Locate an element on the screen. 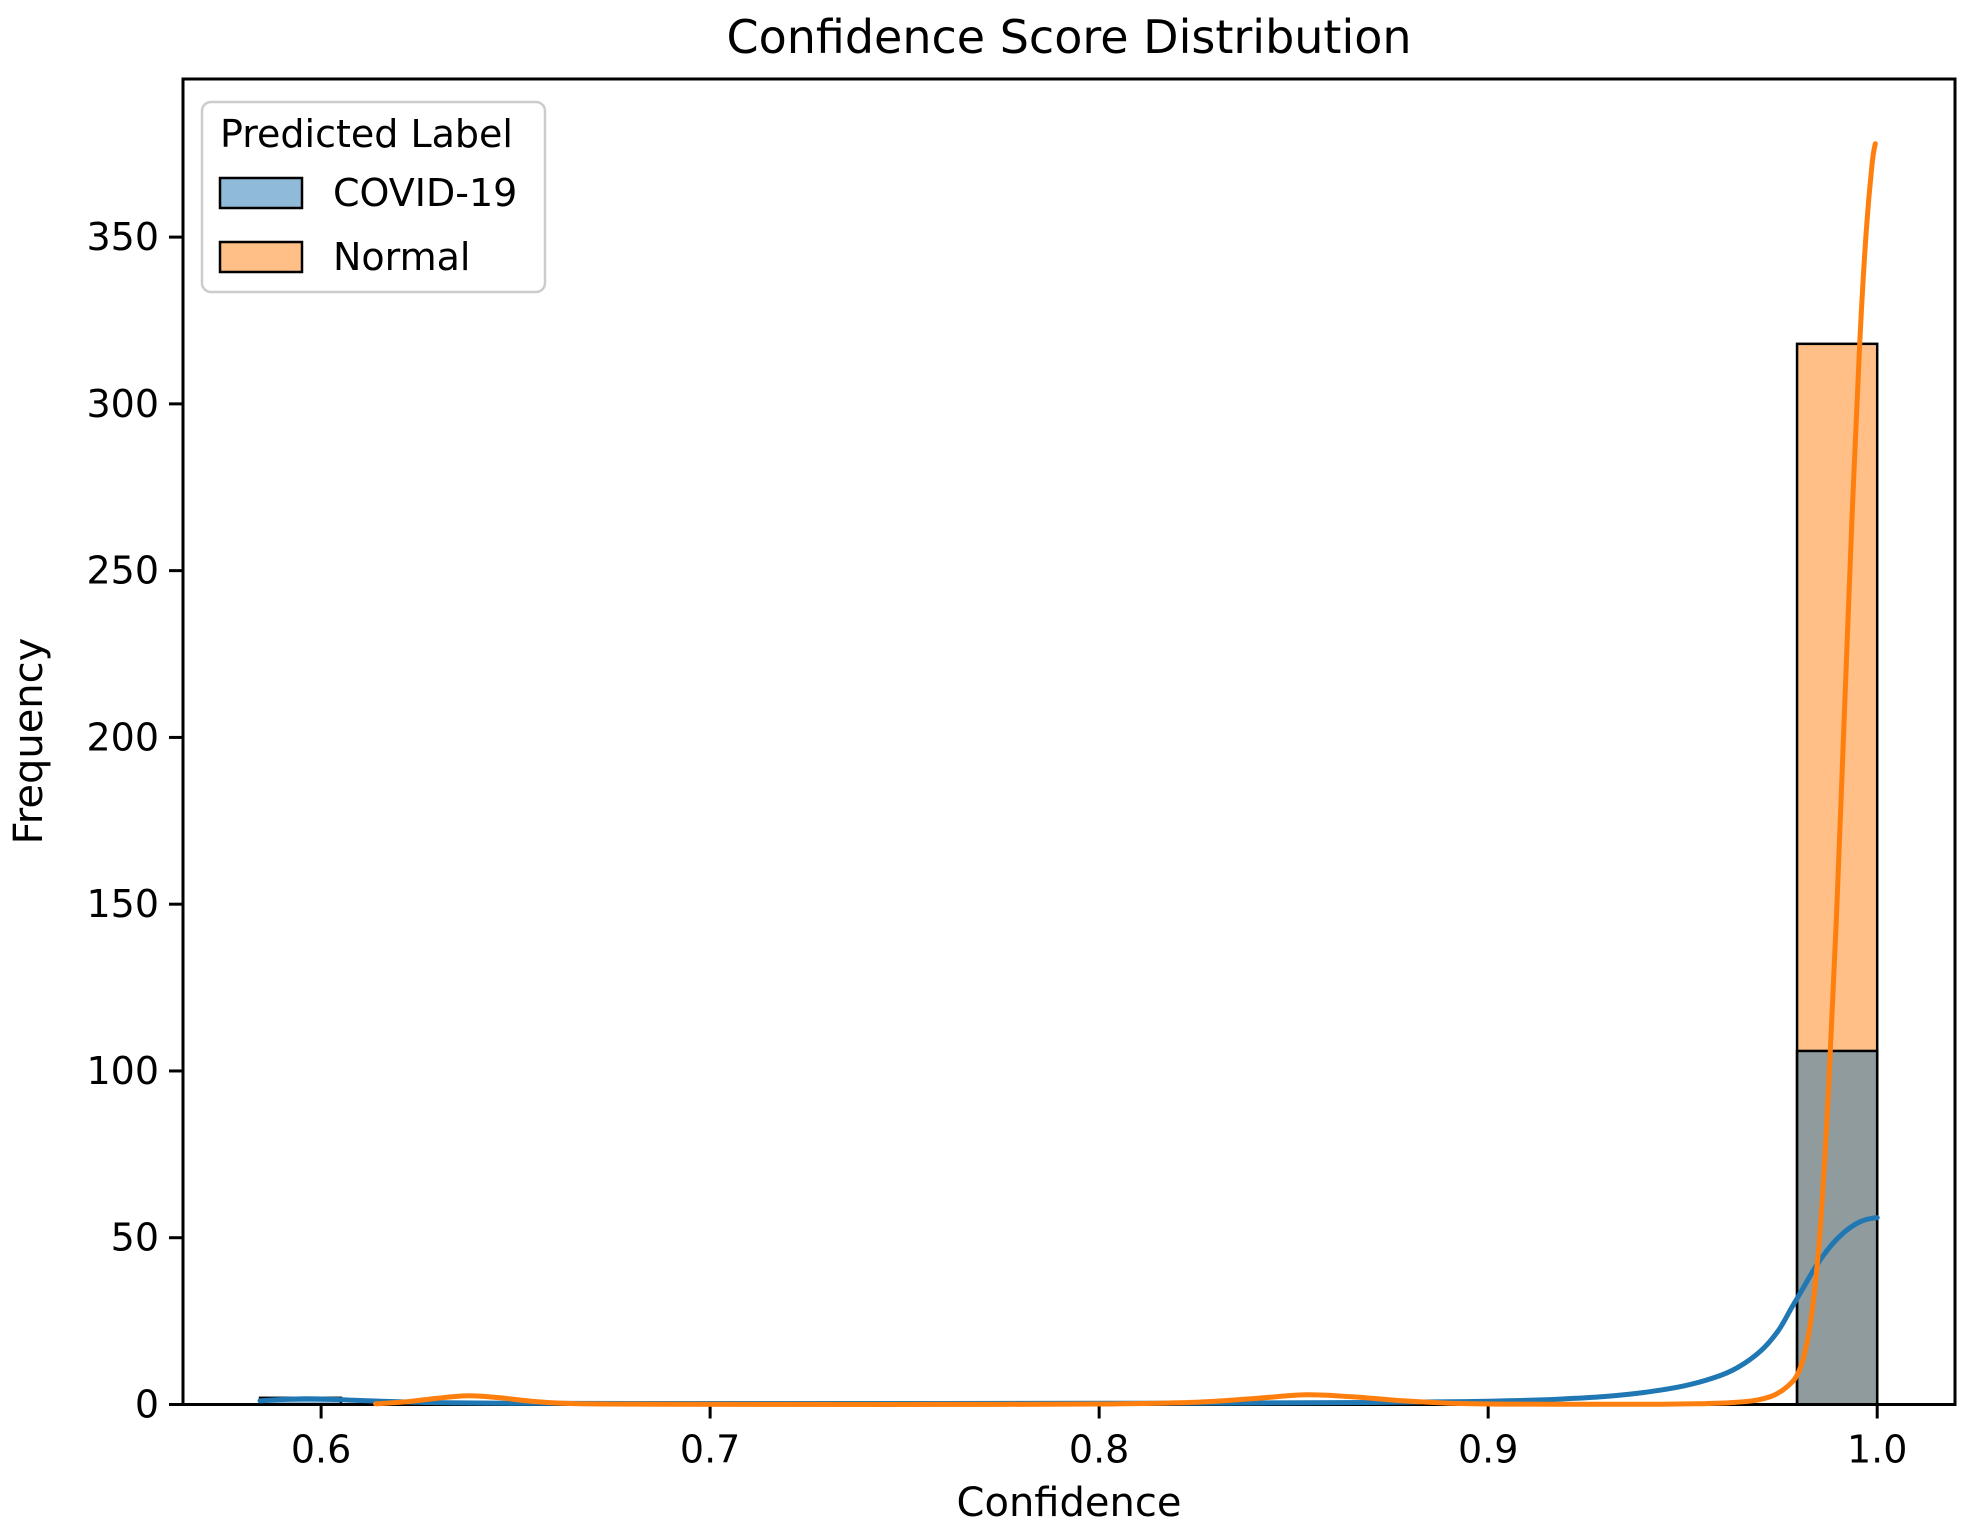 Image resolution: width=1983 pixels, height=1538 pixels. y-tick-label: 300 is located at coordinates (122, 404).